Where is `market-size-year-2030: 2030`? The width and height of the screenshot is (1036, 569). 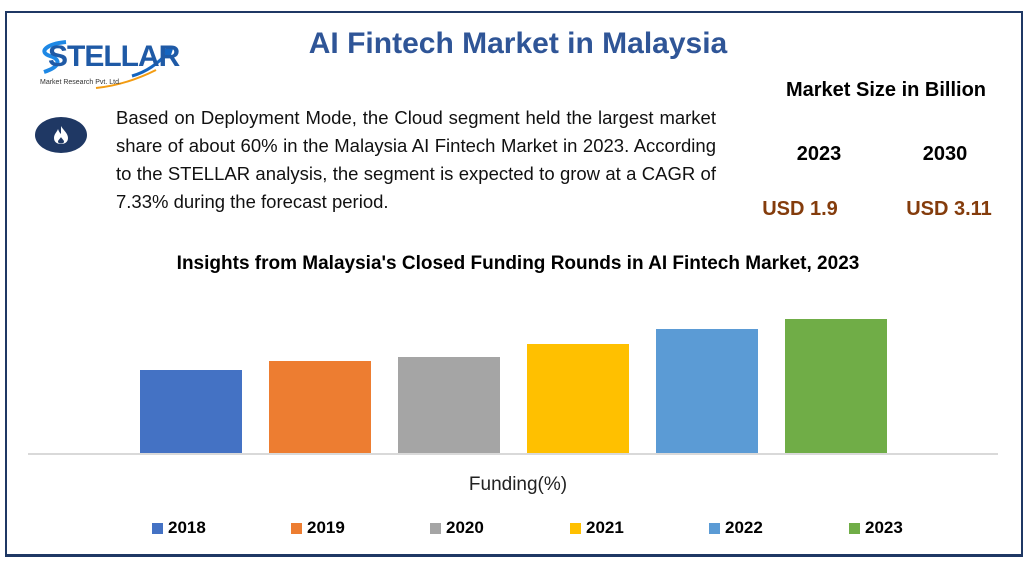 market-size-year-2030: 2030 is located at coordinates (945, 154).